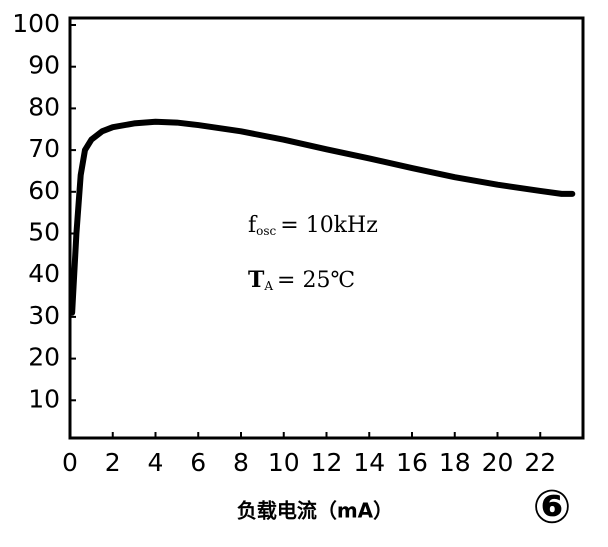 The height and width of the screenshot is (547, 608). I want to click on x-axis-label: 负载电流（mA）, so click(315, 511).